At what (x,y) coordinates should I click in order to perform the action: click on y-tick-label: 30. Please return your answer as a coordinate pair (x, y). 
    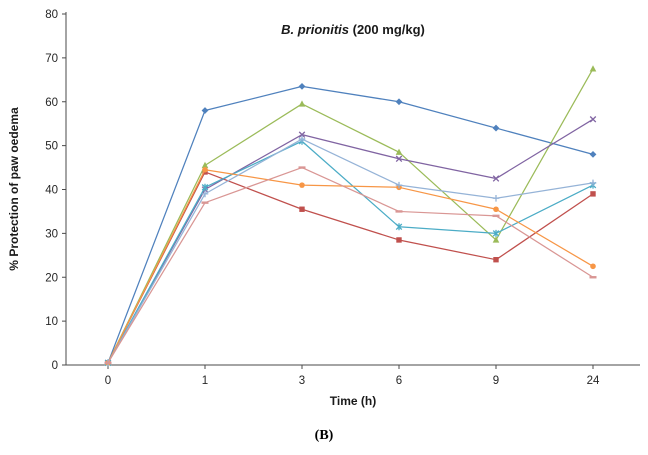
    Looking at the image, I should click on (51, 234).